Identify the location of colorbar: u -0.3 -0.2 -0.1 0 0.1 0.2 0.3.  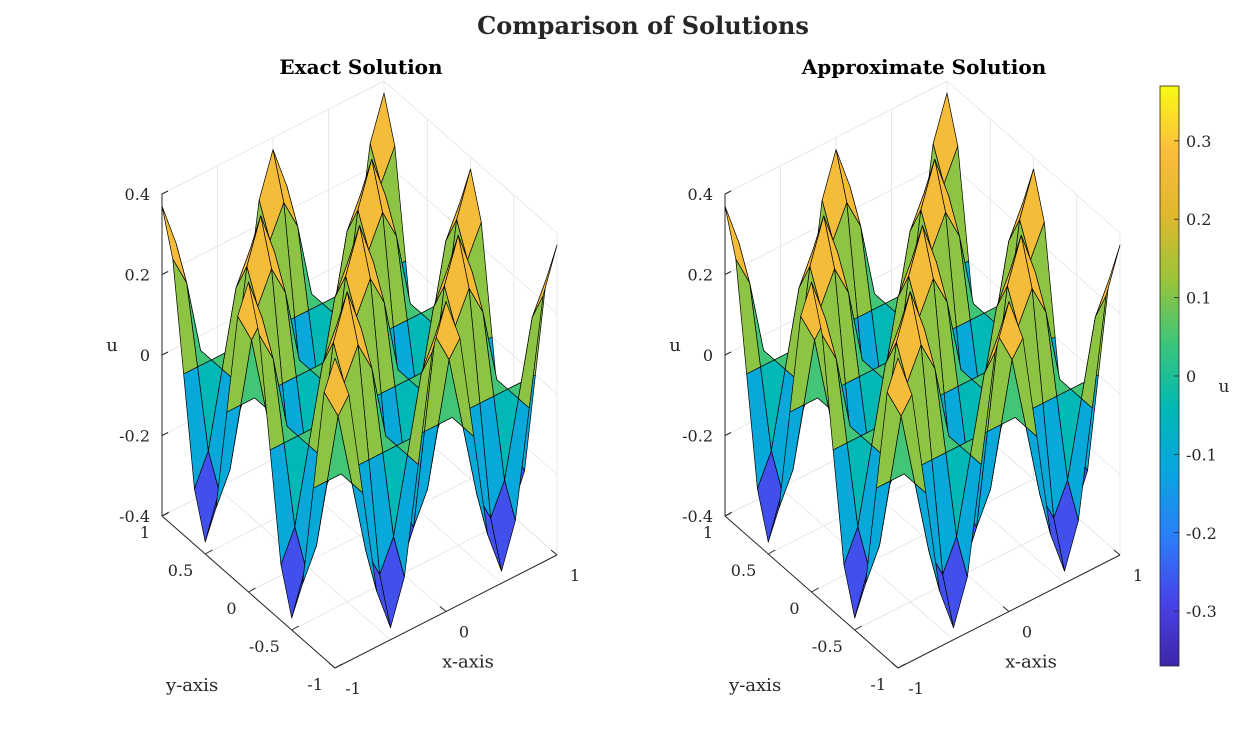
(1194, 376).